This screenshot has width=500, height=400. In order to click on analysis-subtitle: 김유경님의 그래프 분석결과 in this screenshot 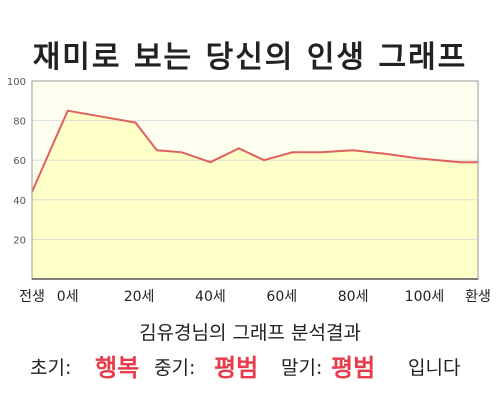, I will do `click(250, 333)`.